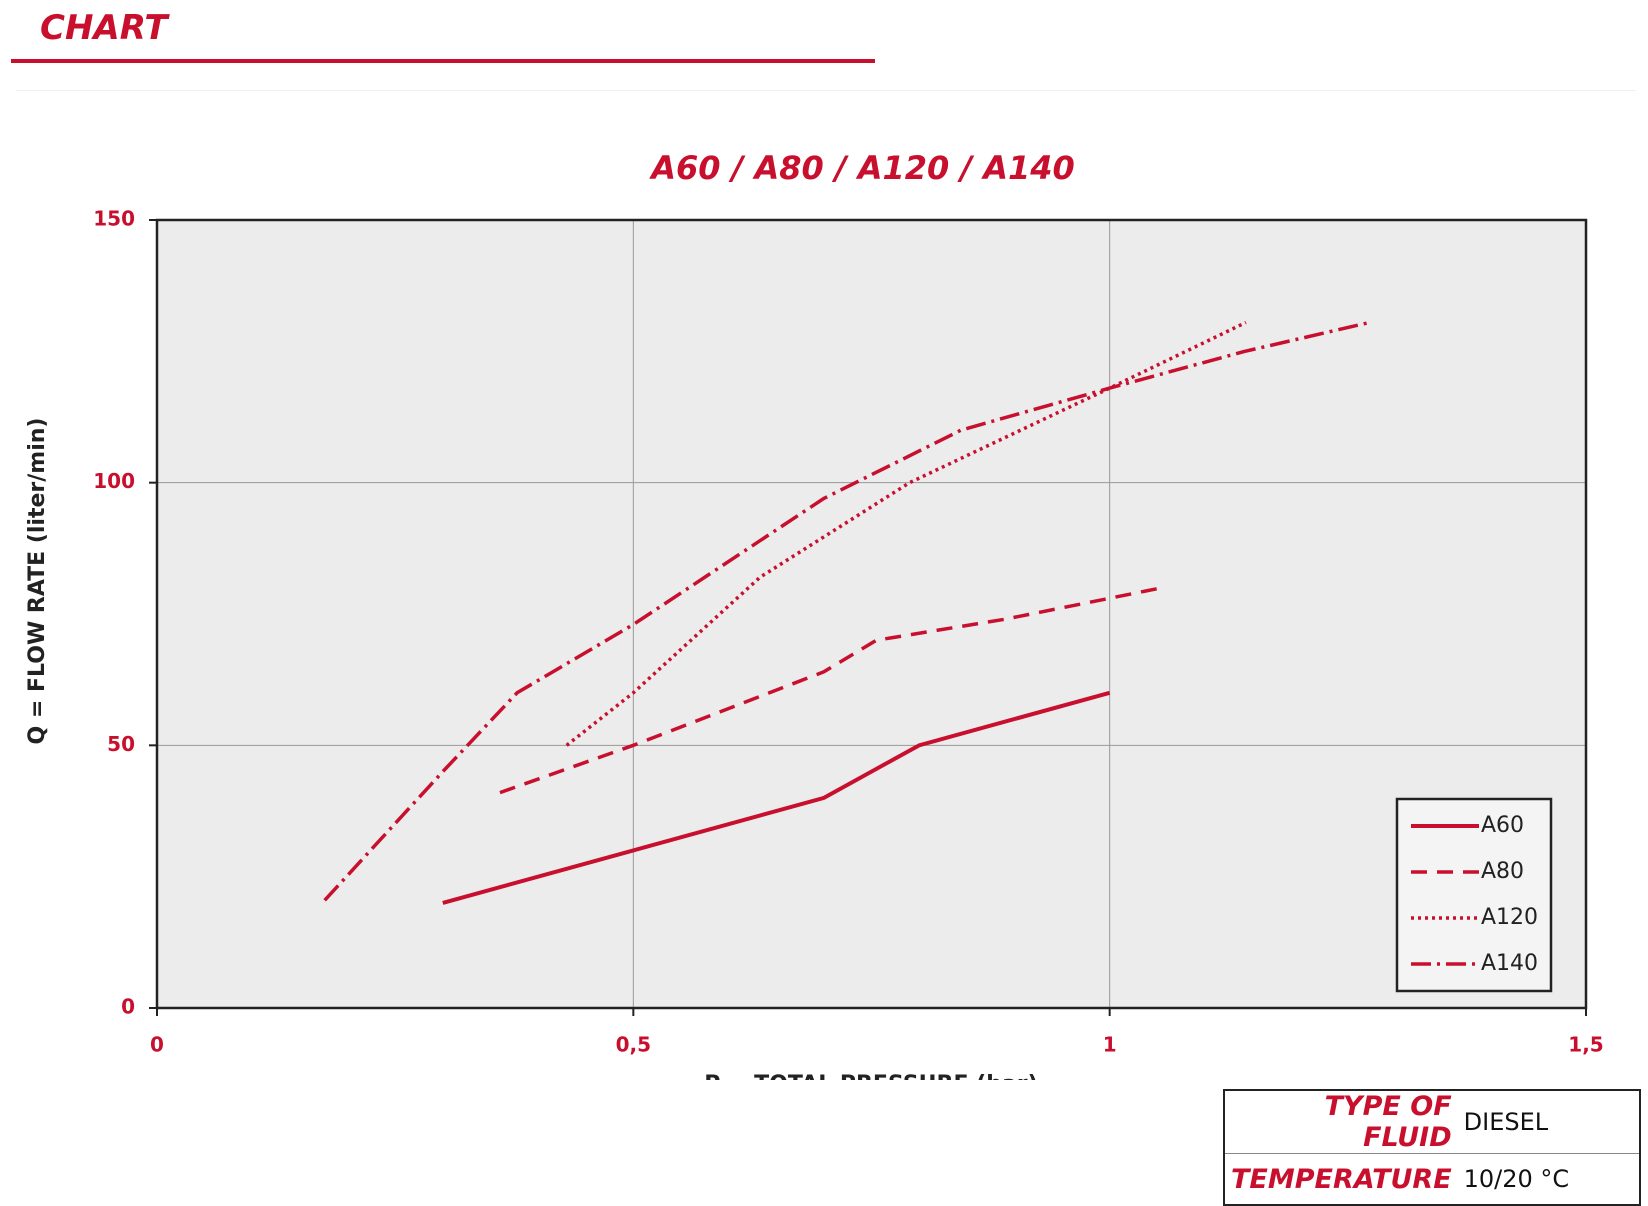  Describe the element at coordinates (1341, 1179) in the screenshot. I see `info-key: TEMPERATURE` at that location.